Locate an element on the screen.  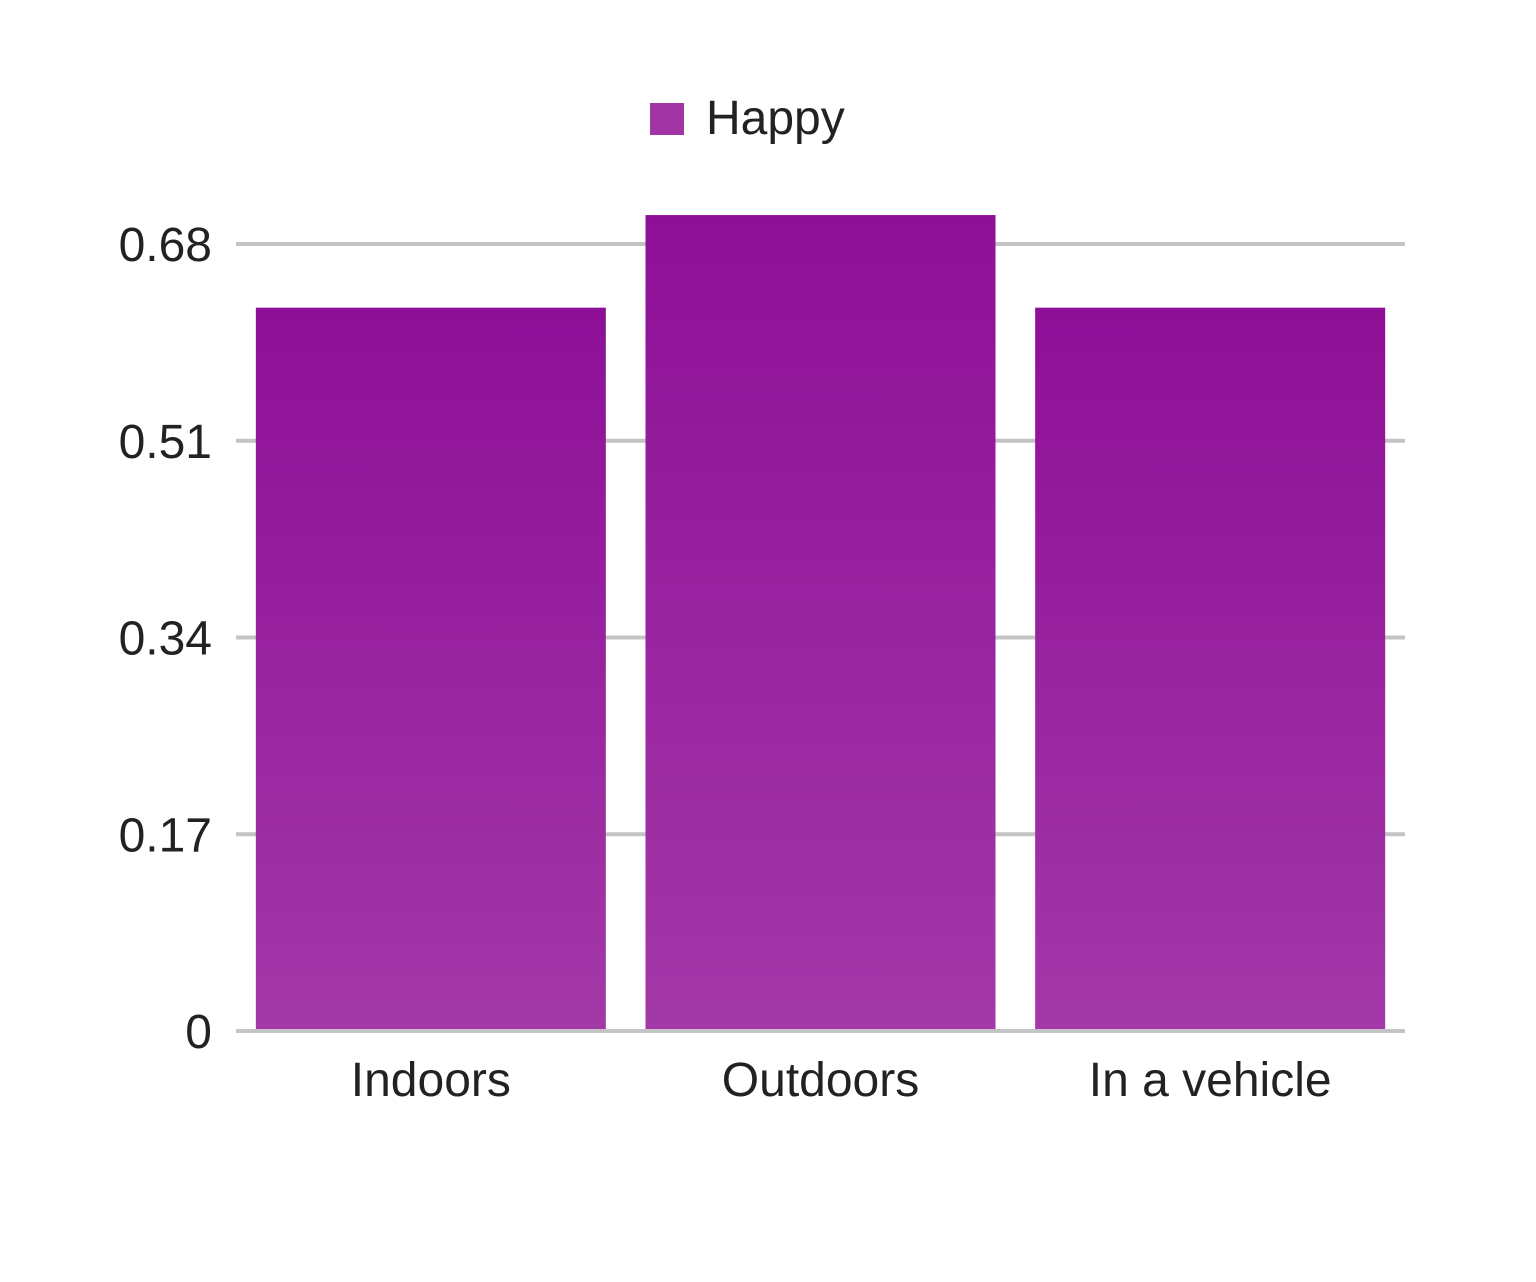
y-tick-label: 0.51 is located at coordinates (165, 442).